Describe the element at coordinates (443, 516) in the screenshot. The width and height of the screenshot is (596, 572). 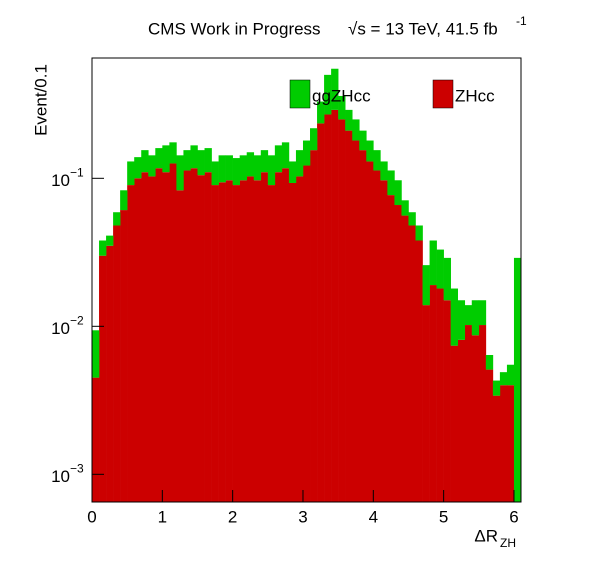
I see `x-tick-label: 5` at that location.